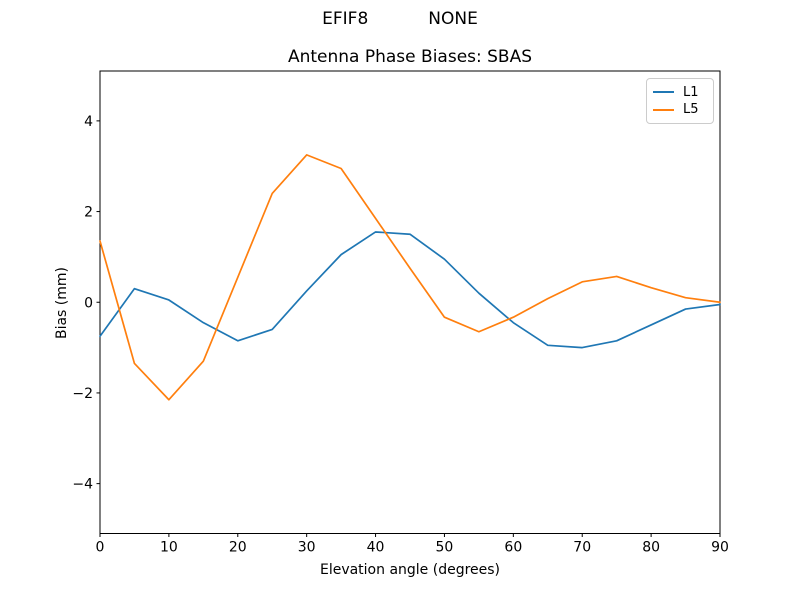  Describe the element at coordinates (88, 122) in the screenshot. I see `y-tick-label: 4` at that location.